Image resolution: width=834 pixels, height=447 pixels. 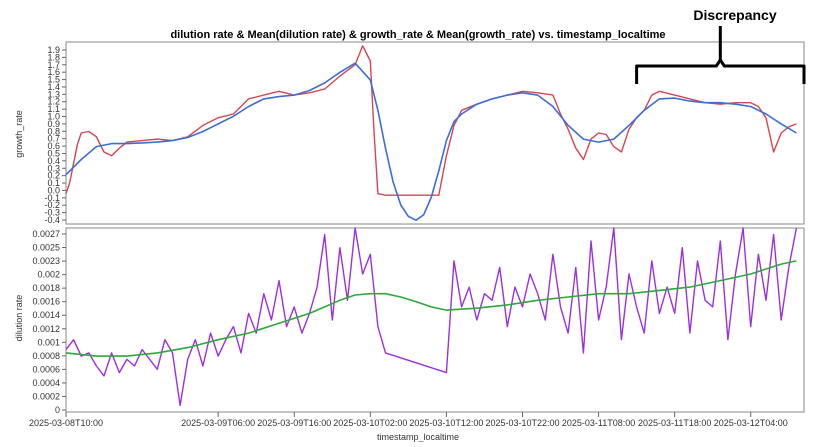 I want to click on y-tick-label: 0.1, so click(x=53, y=183).